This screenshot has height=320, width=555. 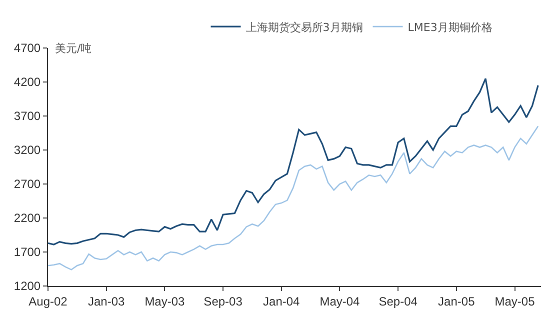 What do you see at coordinates (340, 301) in the screenshot?
I see `x-tick-label: May-04` at bounding box center [340, 301].